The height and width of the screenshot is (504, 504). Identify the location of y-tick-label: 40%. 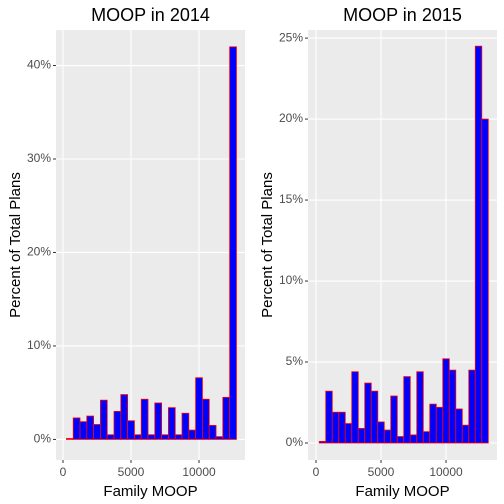
(39, 65).